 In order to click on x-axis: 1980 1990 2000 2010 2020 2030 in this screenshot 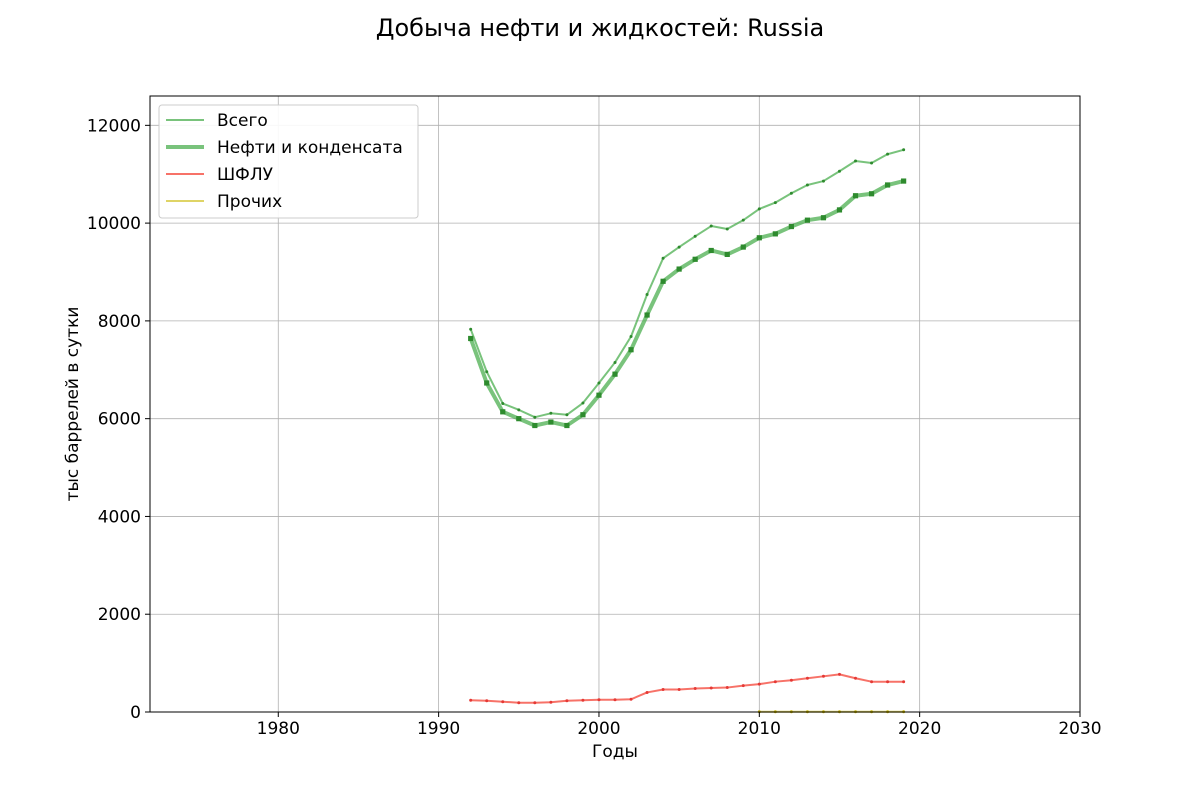, I will do `click(679, 725)`.